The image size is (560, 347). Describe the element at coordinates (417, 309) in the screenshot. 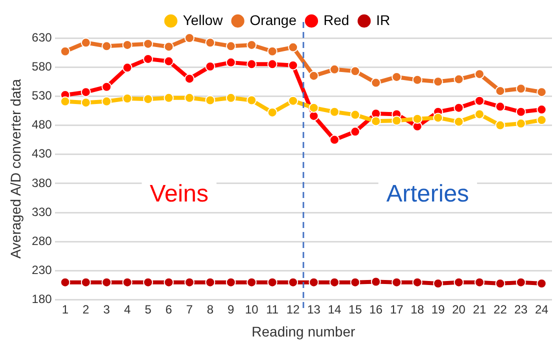

I see `x-tick-label: 18` at that location.